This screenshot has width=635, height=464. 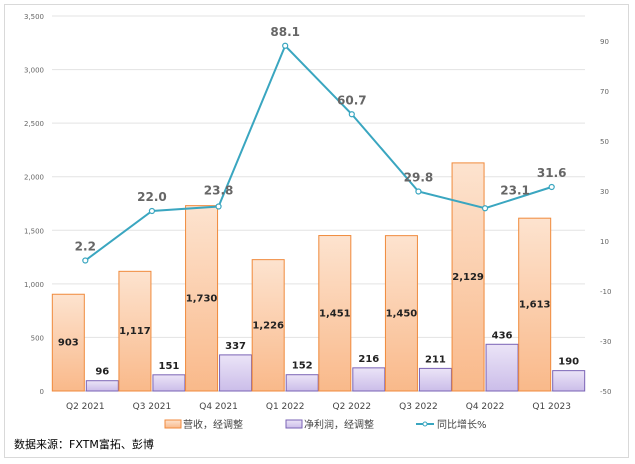 What do you see at coordinates (419, 178) in the screenshot?
I see `growth-data-label: 29.8` at bounding box center [419, 178].